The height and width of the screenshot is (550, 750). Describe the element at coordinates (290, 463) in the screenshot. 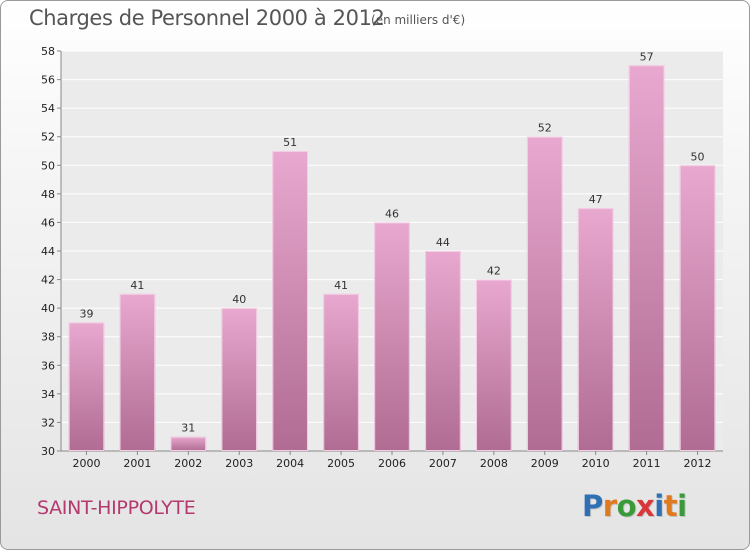

I see `x-tick-label: 2004` at that location.